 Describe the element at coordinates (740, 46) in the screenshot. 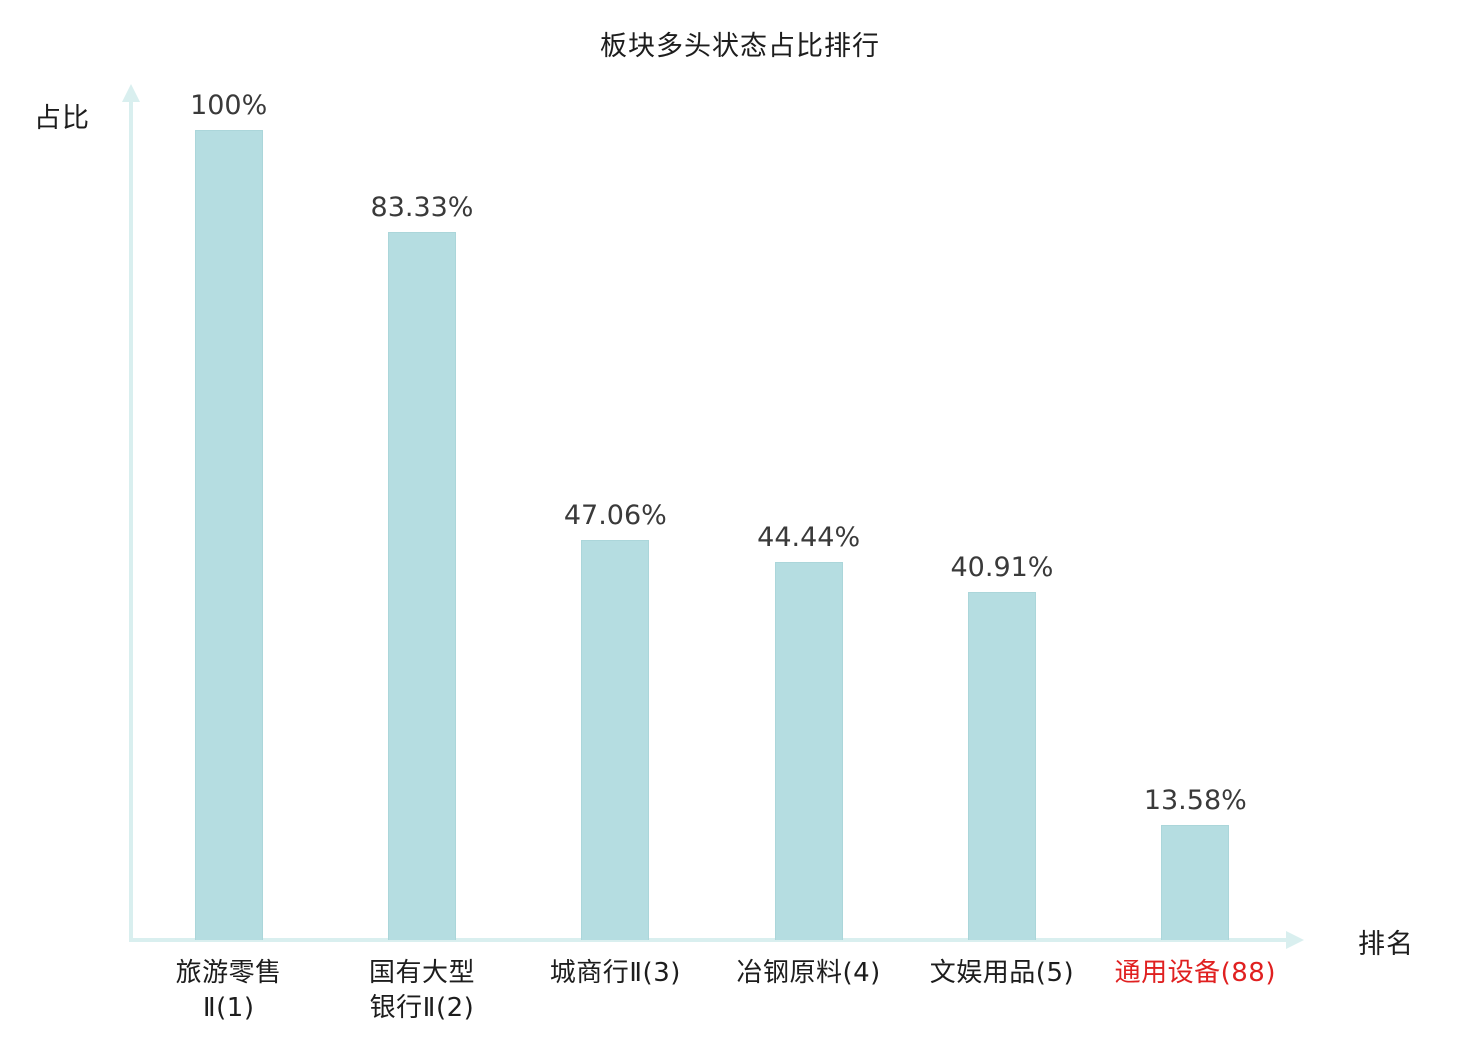

I see `chart-title: 板块多头状态占比排行` at that location.